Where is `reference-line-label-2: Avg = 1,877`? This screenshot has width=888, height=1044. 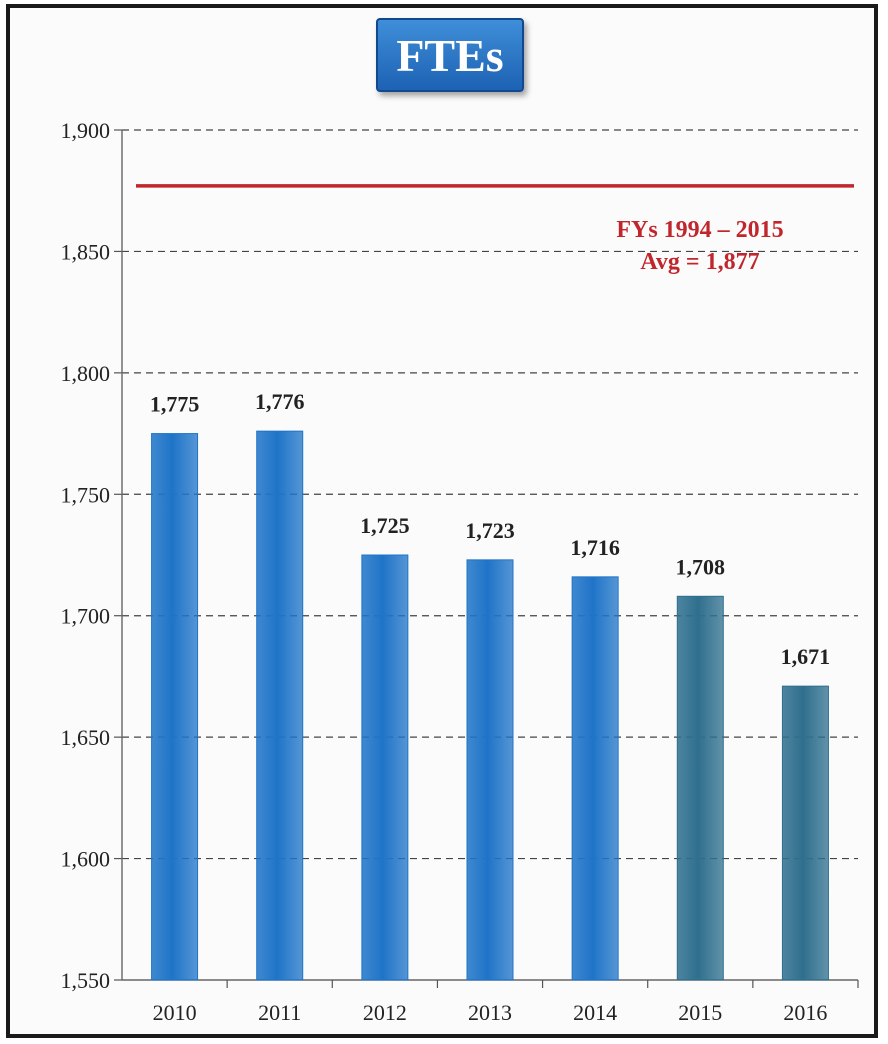 reference-line-label-2: Avg = 1,877 is located at coordinates (700, 262).